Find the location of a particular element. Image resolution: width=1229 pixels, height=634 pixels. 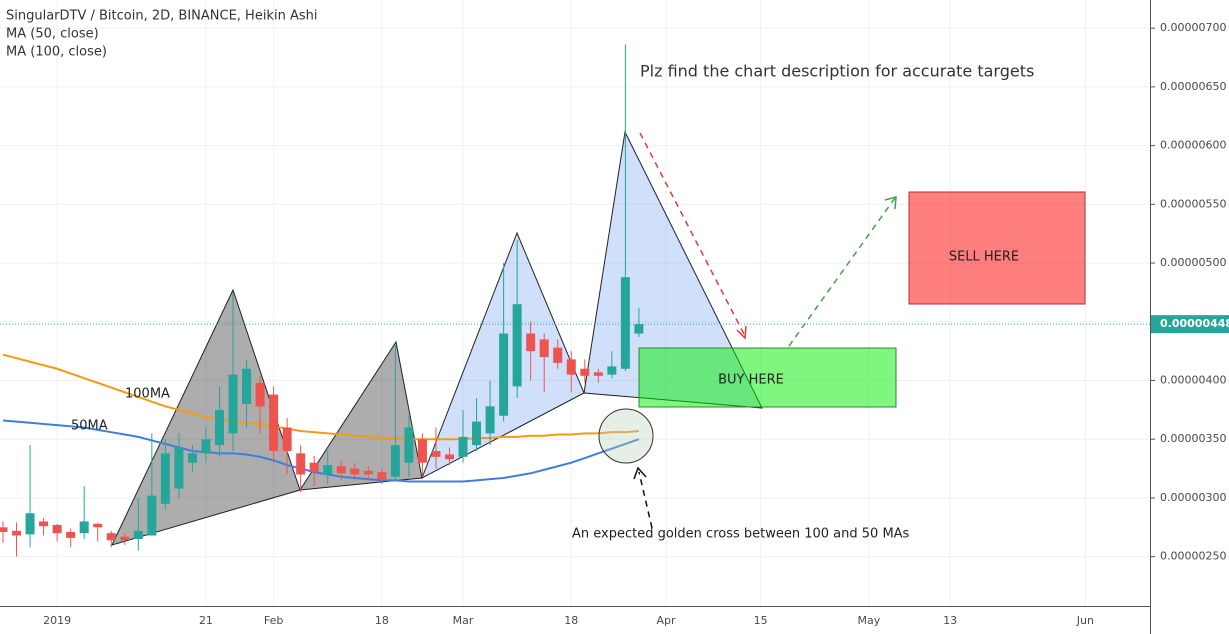

y-tick-label: 0.00000350 is located at coordinates (1193, 438).